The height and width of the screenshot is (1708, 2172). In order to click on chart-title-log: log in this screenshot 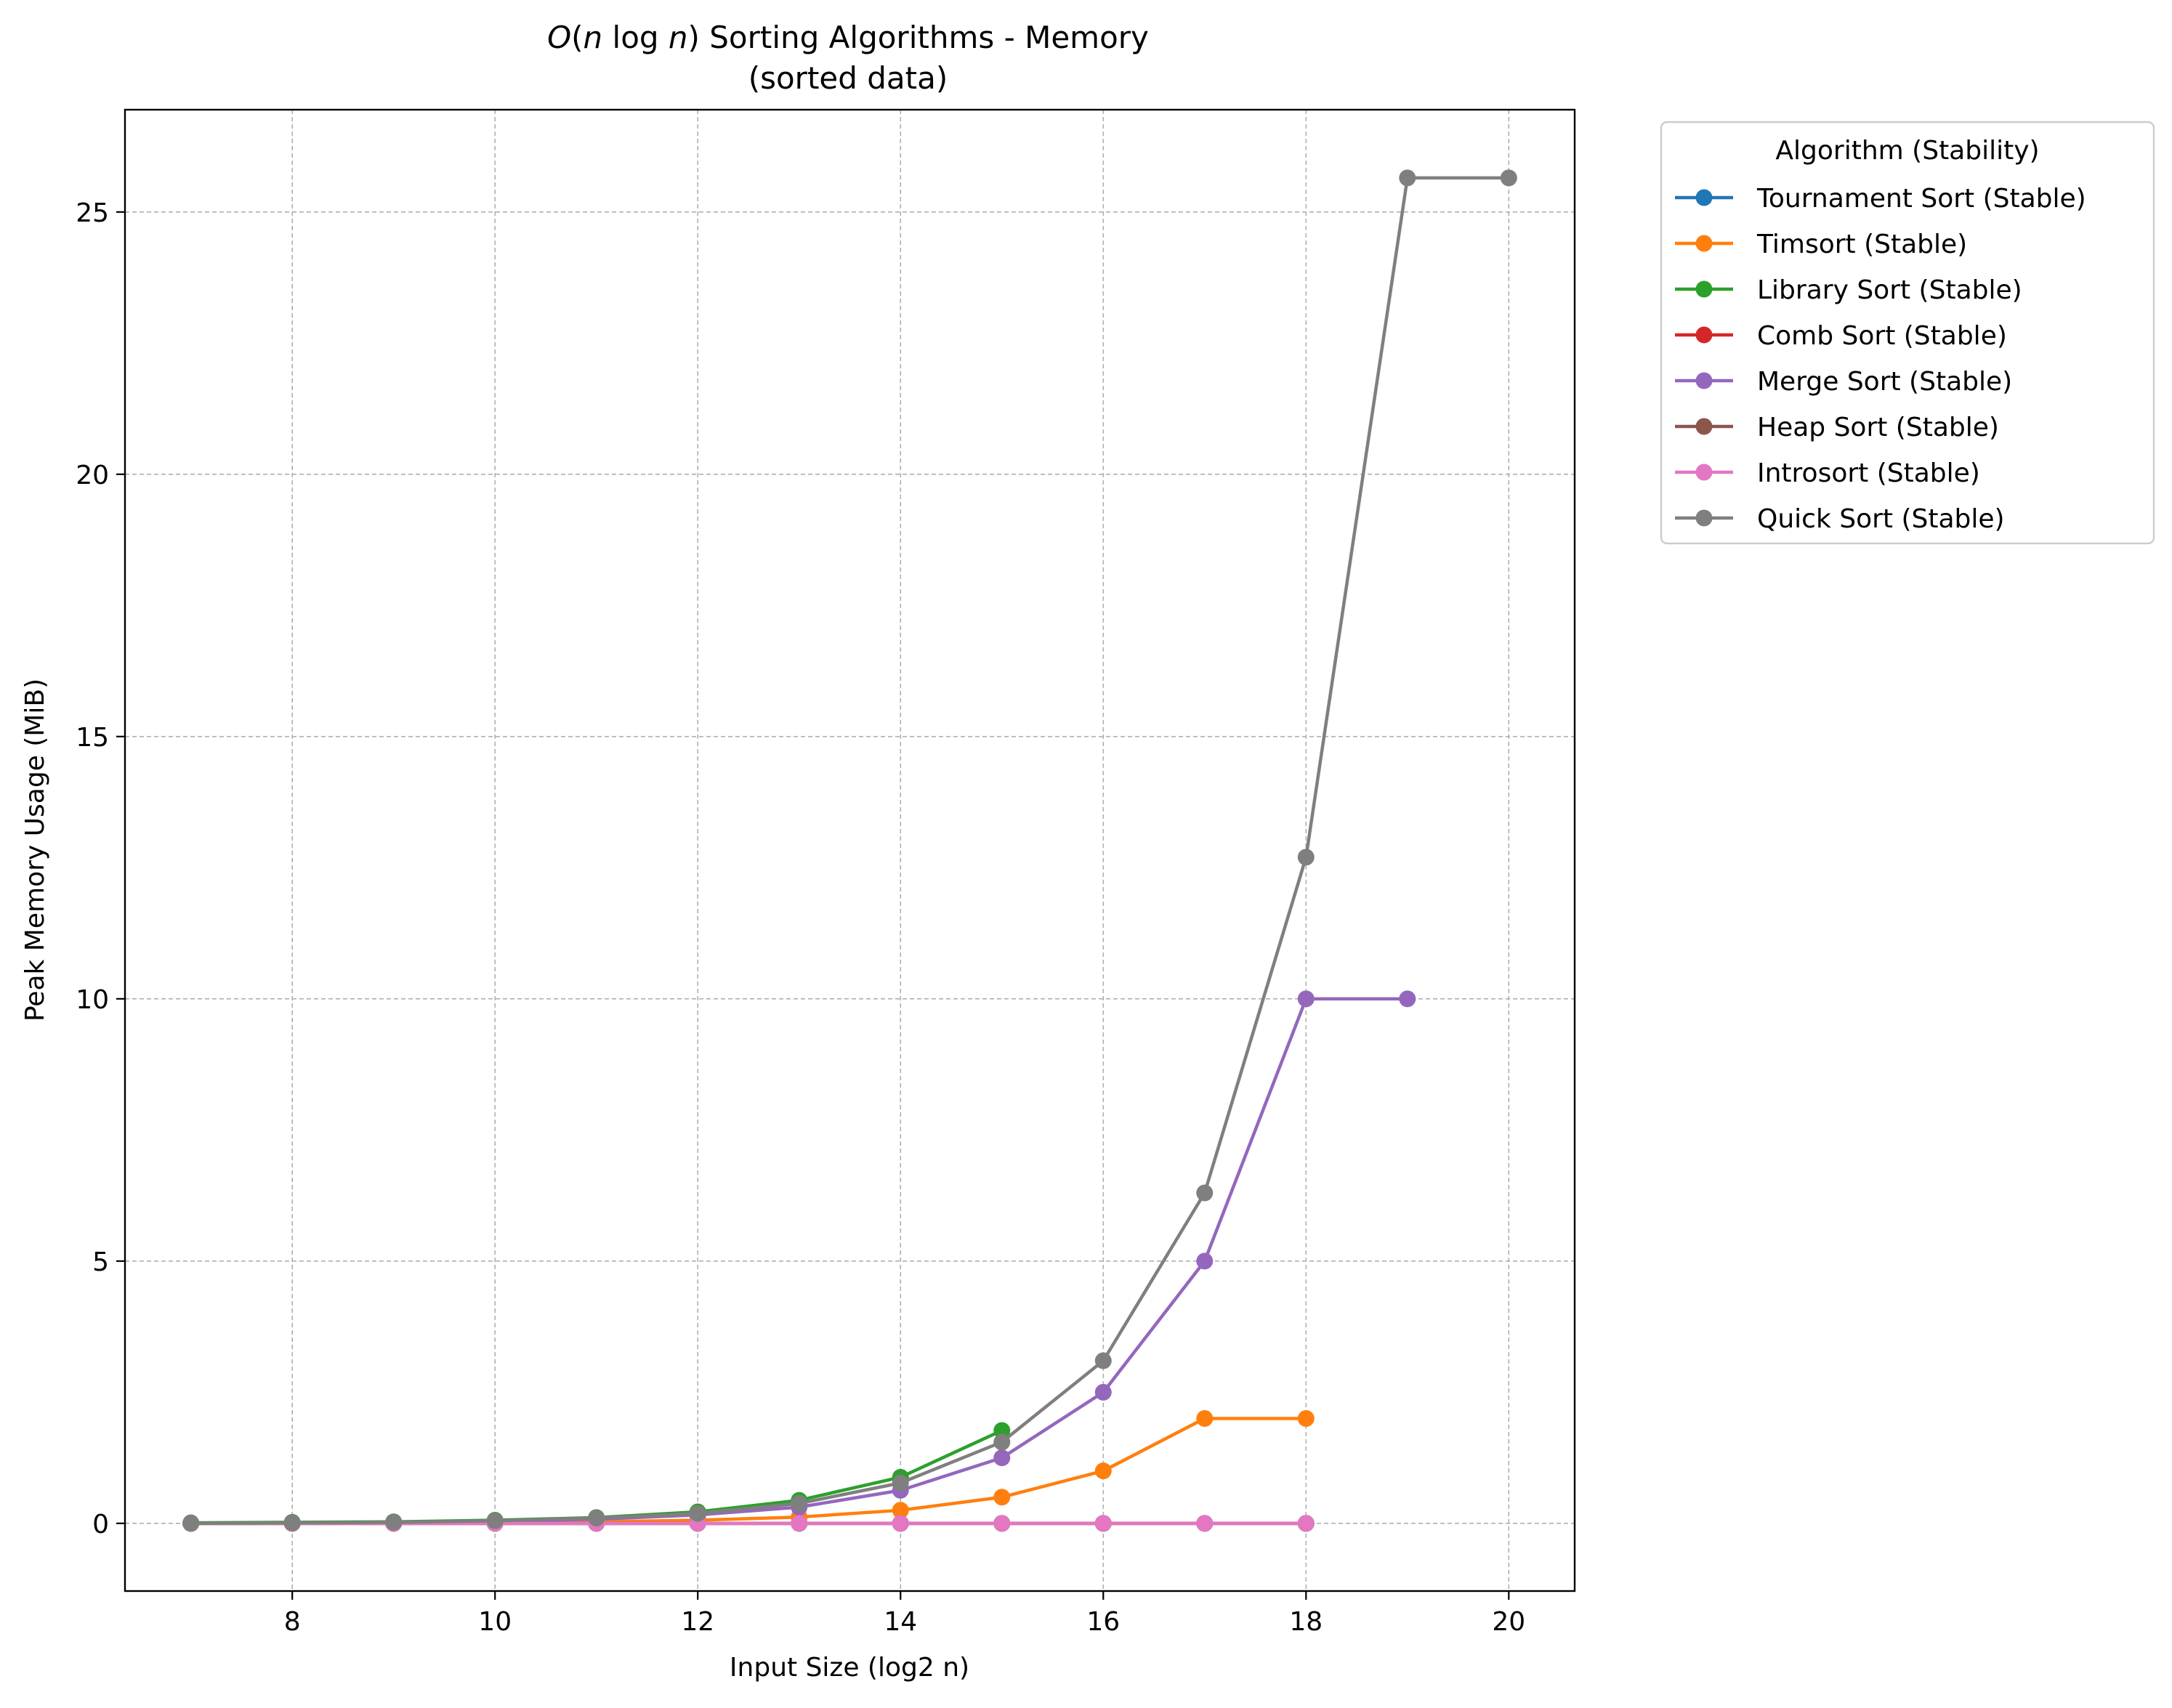, I will do `click(635, 37)`.